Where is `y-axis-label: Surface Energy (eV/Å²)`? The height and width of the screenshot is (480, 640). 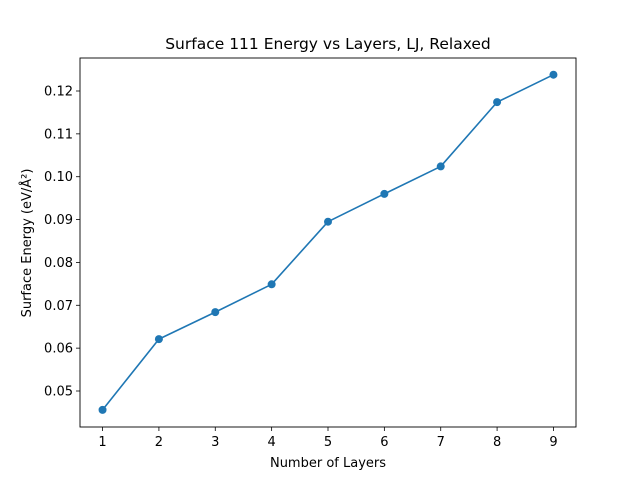
y-axis-label: Surface Energy (eV/Å²) is located at coordinates (27, 243).